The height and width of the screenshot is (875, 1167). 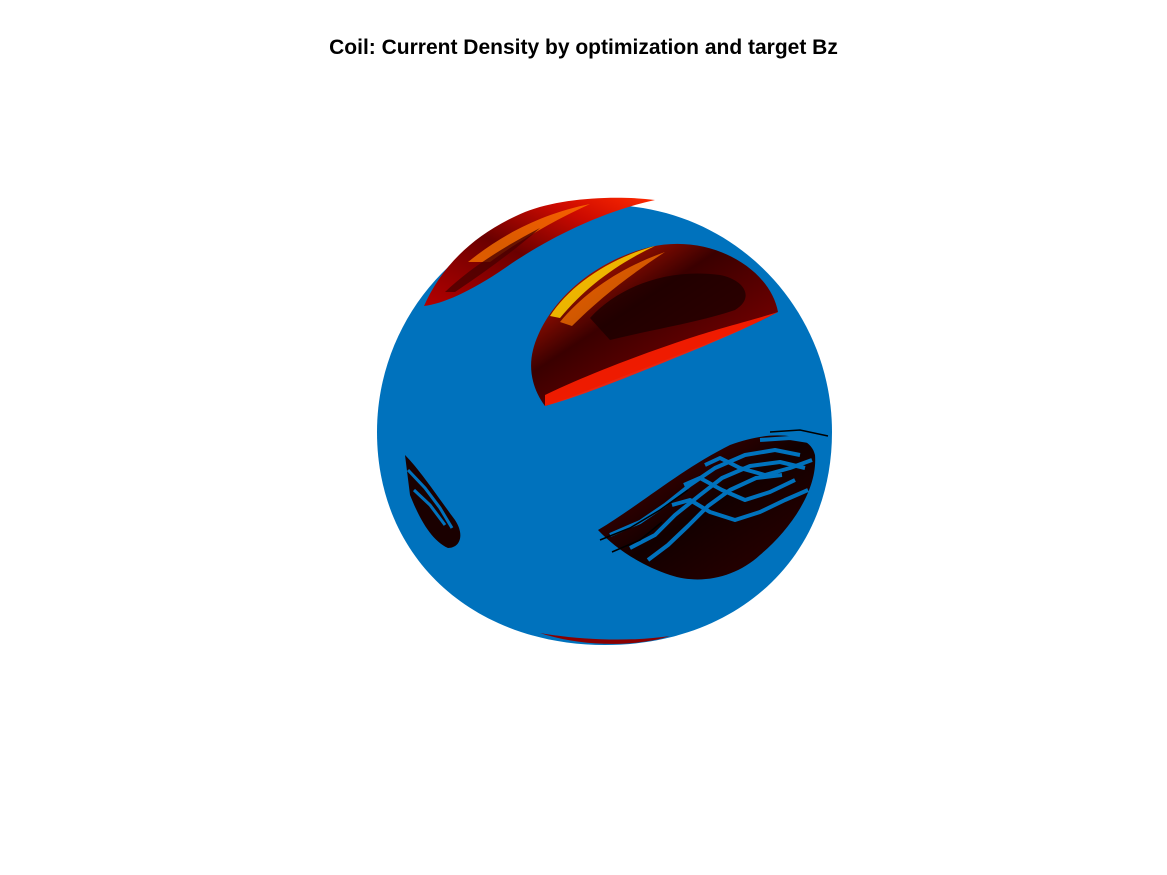 What do you see at coordinates (661, 359) in the screenshot?
I see `current-density-patch-upper-center-edge` at bounding box center [661, 359].